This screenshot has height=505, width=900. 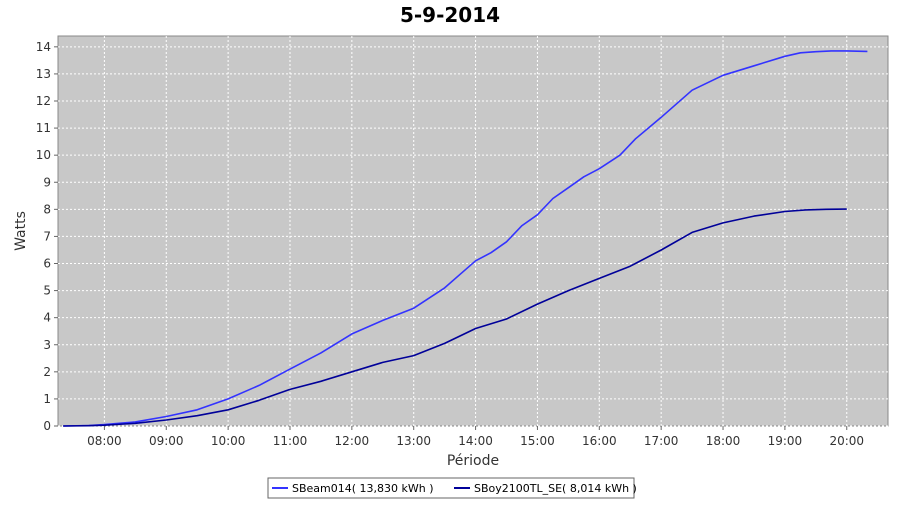 I want to click on x-tick-label: 17:00, so click(x=661, y=441).